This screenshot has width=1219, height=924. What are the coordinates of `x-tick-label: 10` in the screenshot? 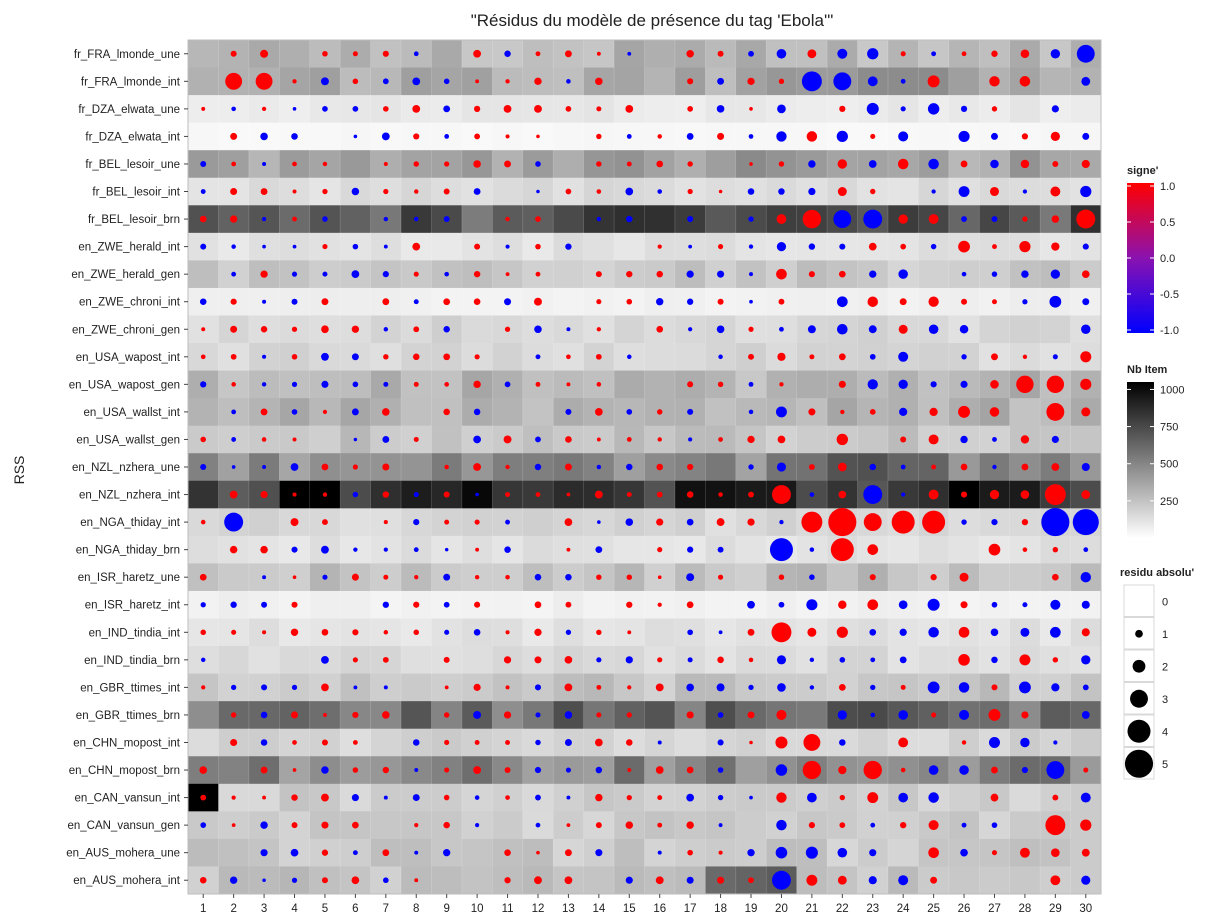 It's located at (477, 909).